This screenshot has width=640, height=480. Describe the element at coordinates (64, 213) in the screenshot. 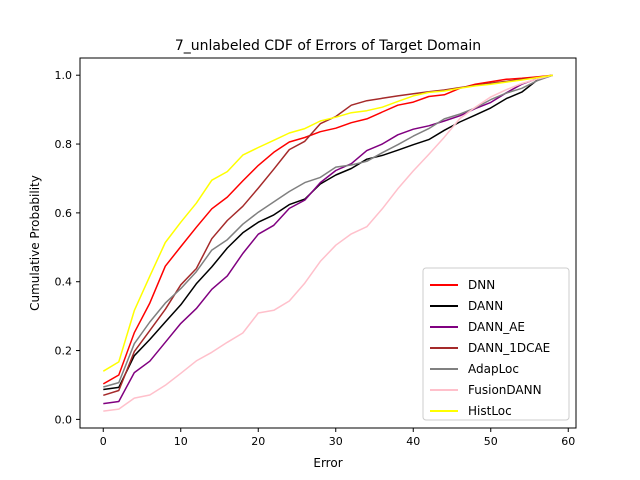

I see `y-tick-label: 0.6` at that location.